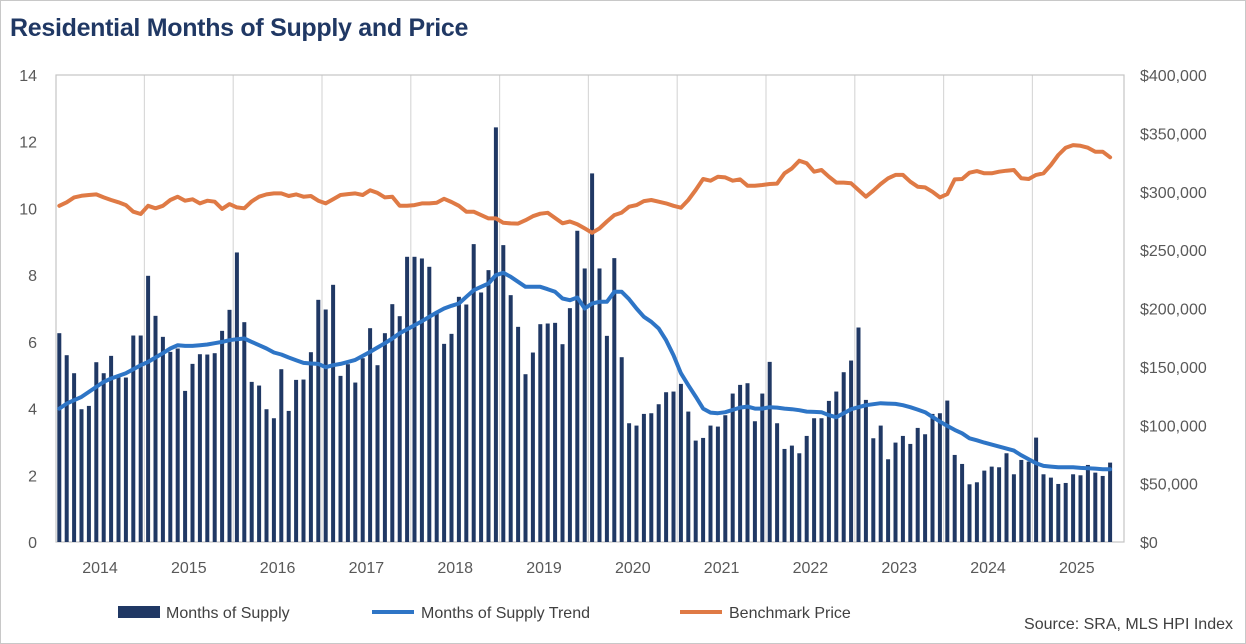 This screenshot has width=1246, height=644. Describe the element at coordinates (1169, 485) in the screenshot. I see `y-right-tick-label: $50,000` at that location.